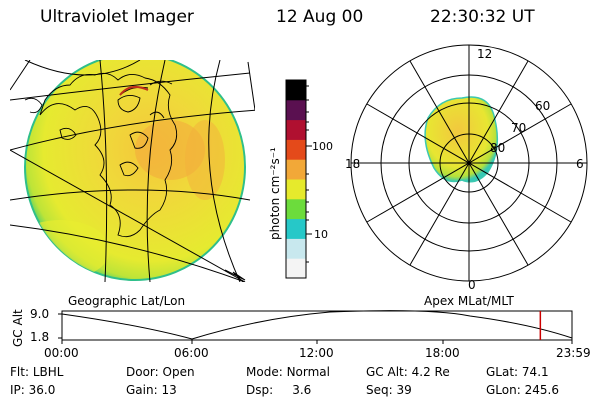  Describe the element at coordinates (19, 372) in the screenshot. I see `status-flt-label: Flt:` at that location.